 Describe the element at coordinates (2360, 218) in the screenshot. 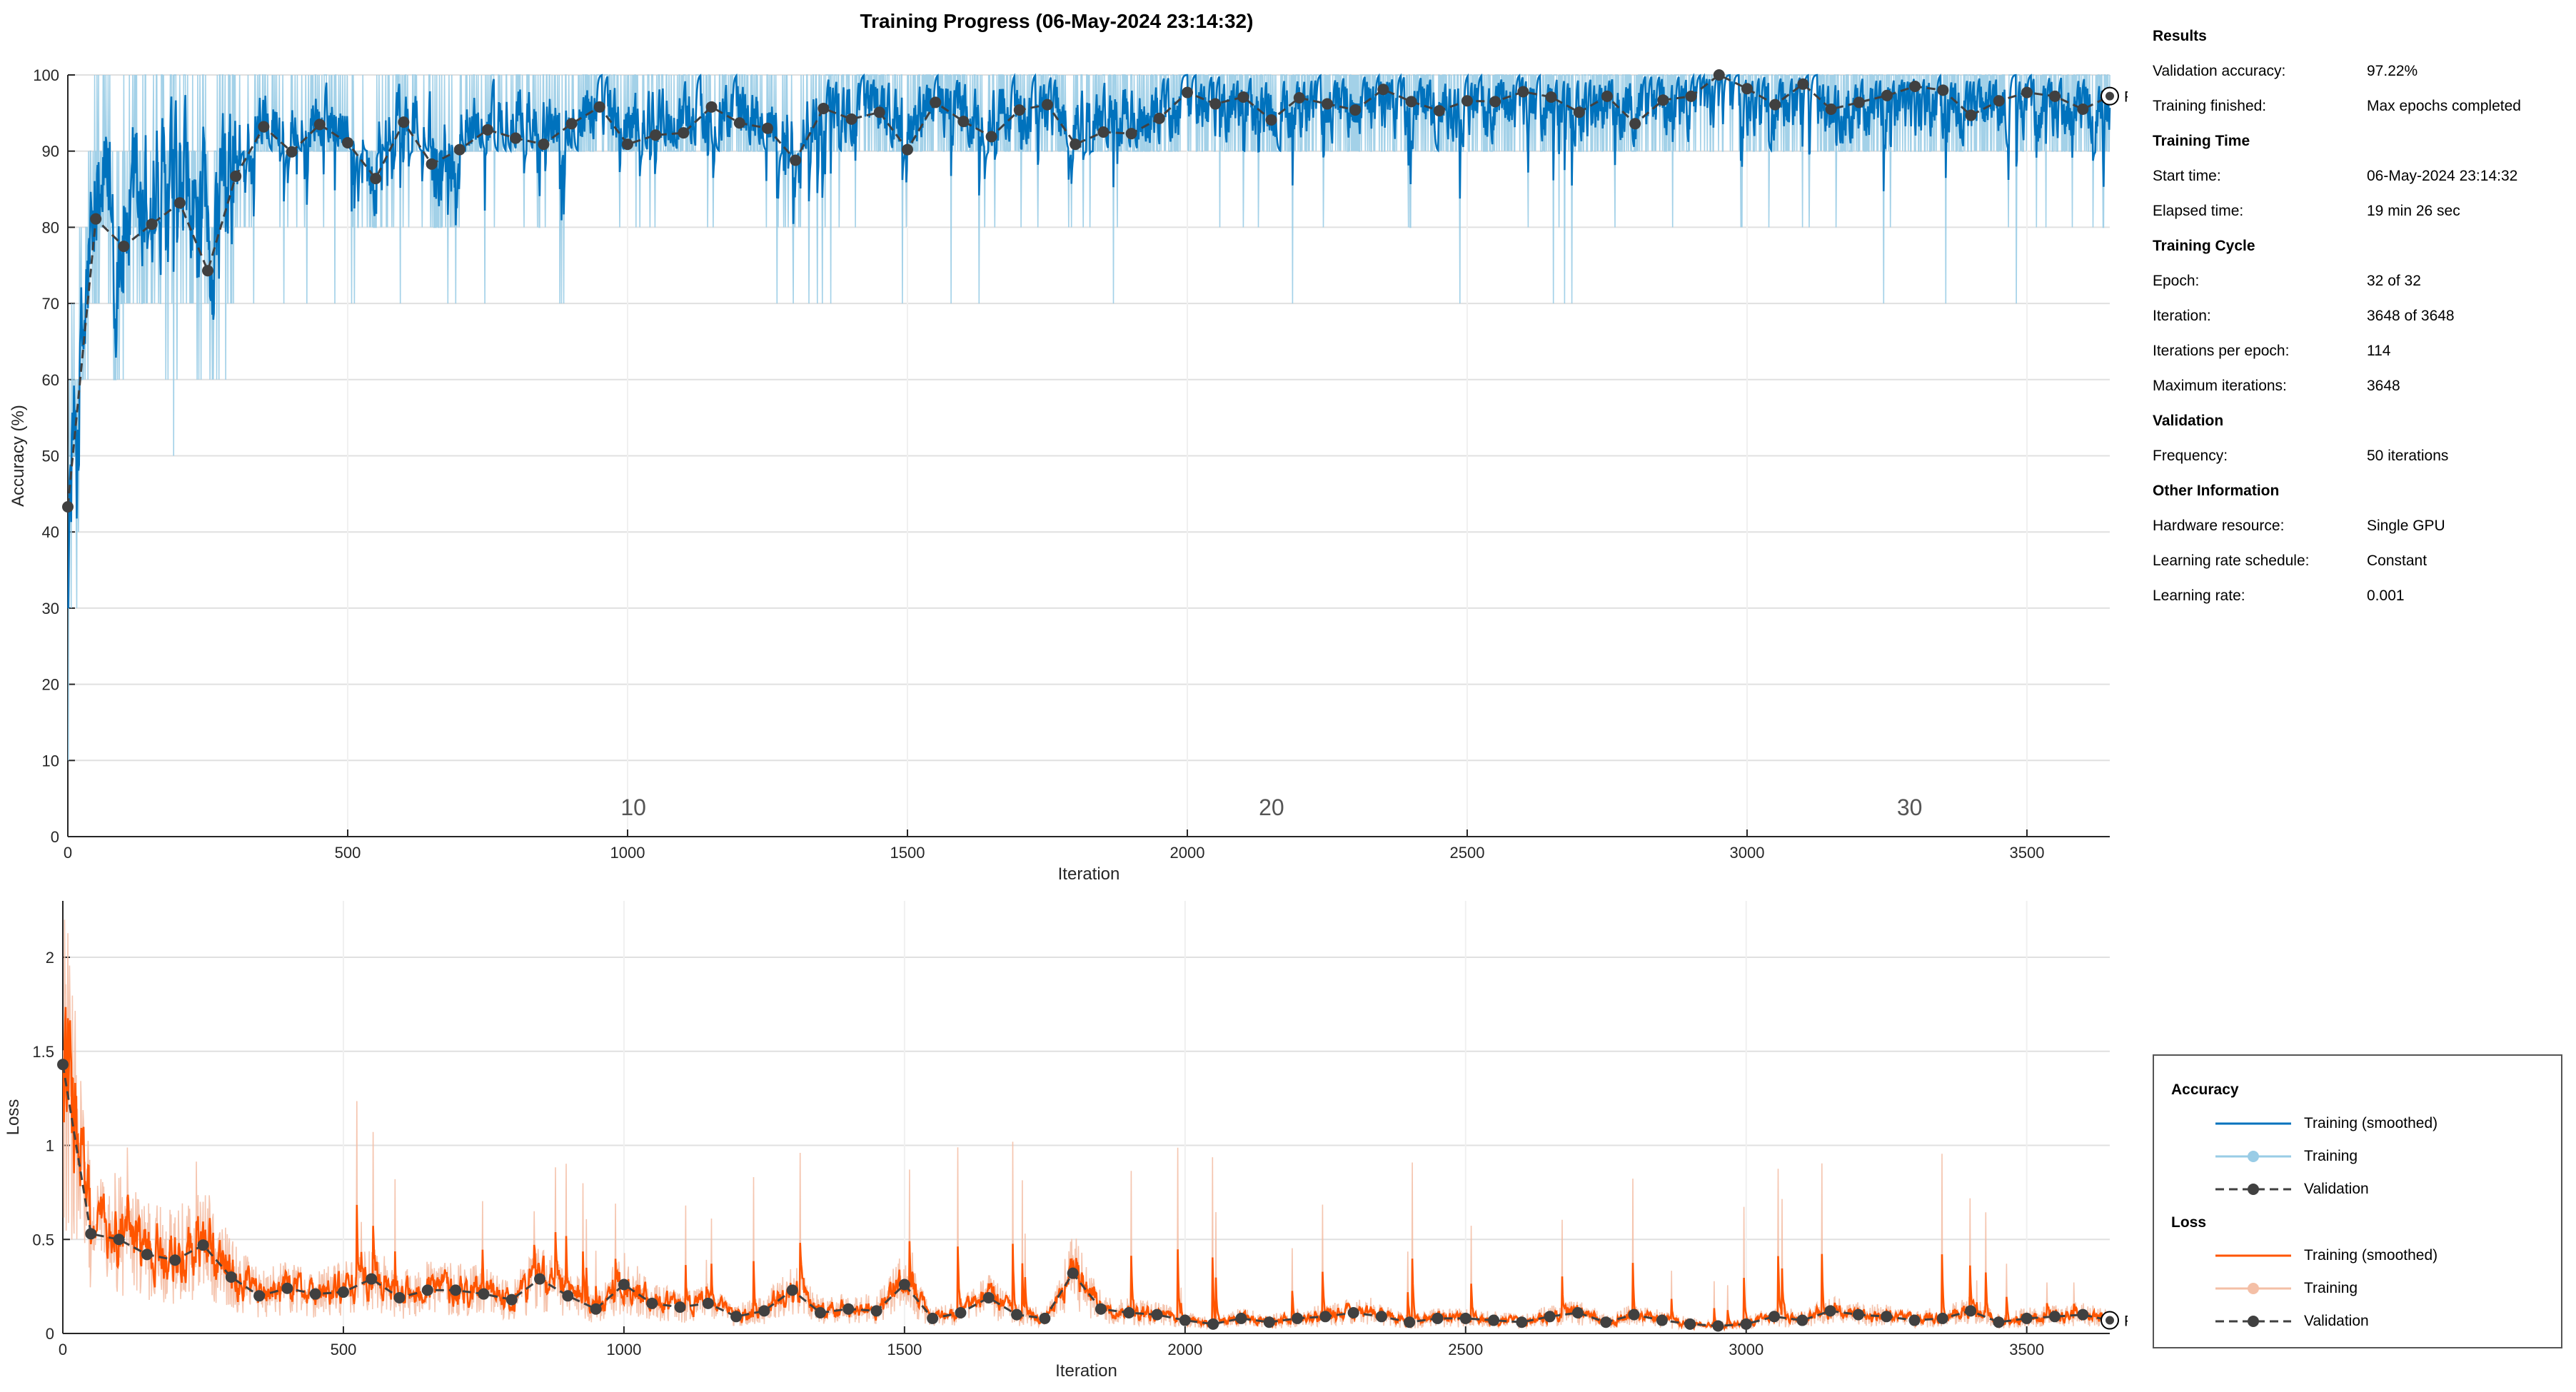

I see `info-row-elapsed-time: Elapsed time: 19 min 26 sec` at that location.